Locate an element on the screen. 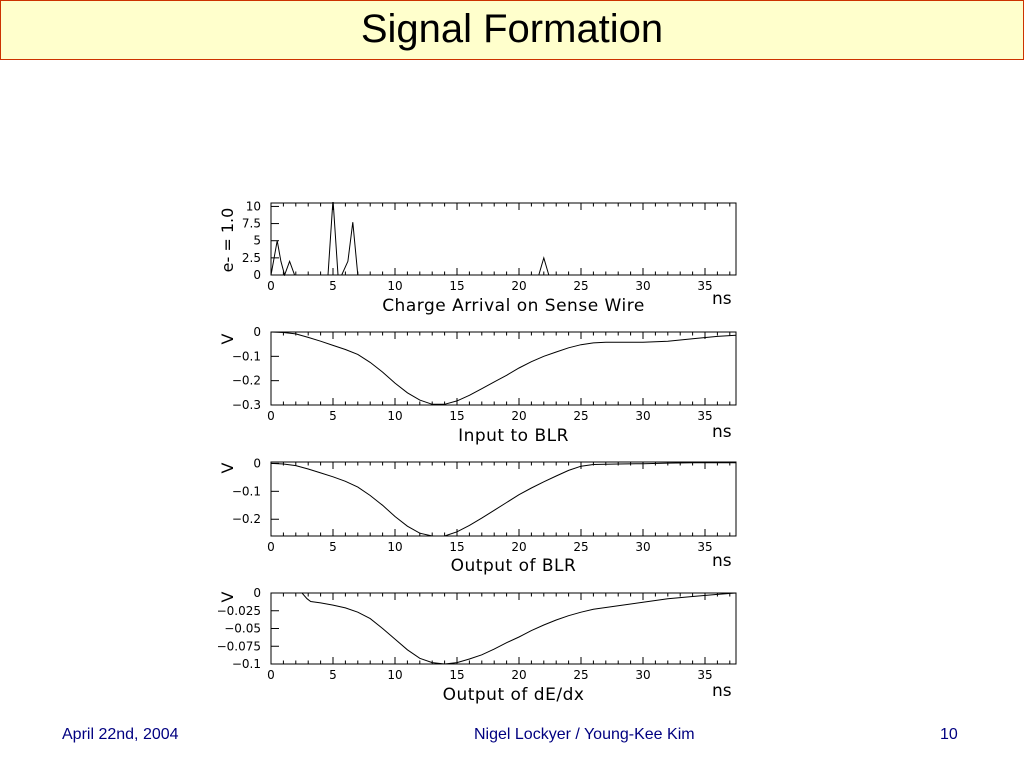 The image size is (1024, 768). panel-2-xtick-label: 5 is located at coordinates (333, 416).